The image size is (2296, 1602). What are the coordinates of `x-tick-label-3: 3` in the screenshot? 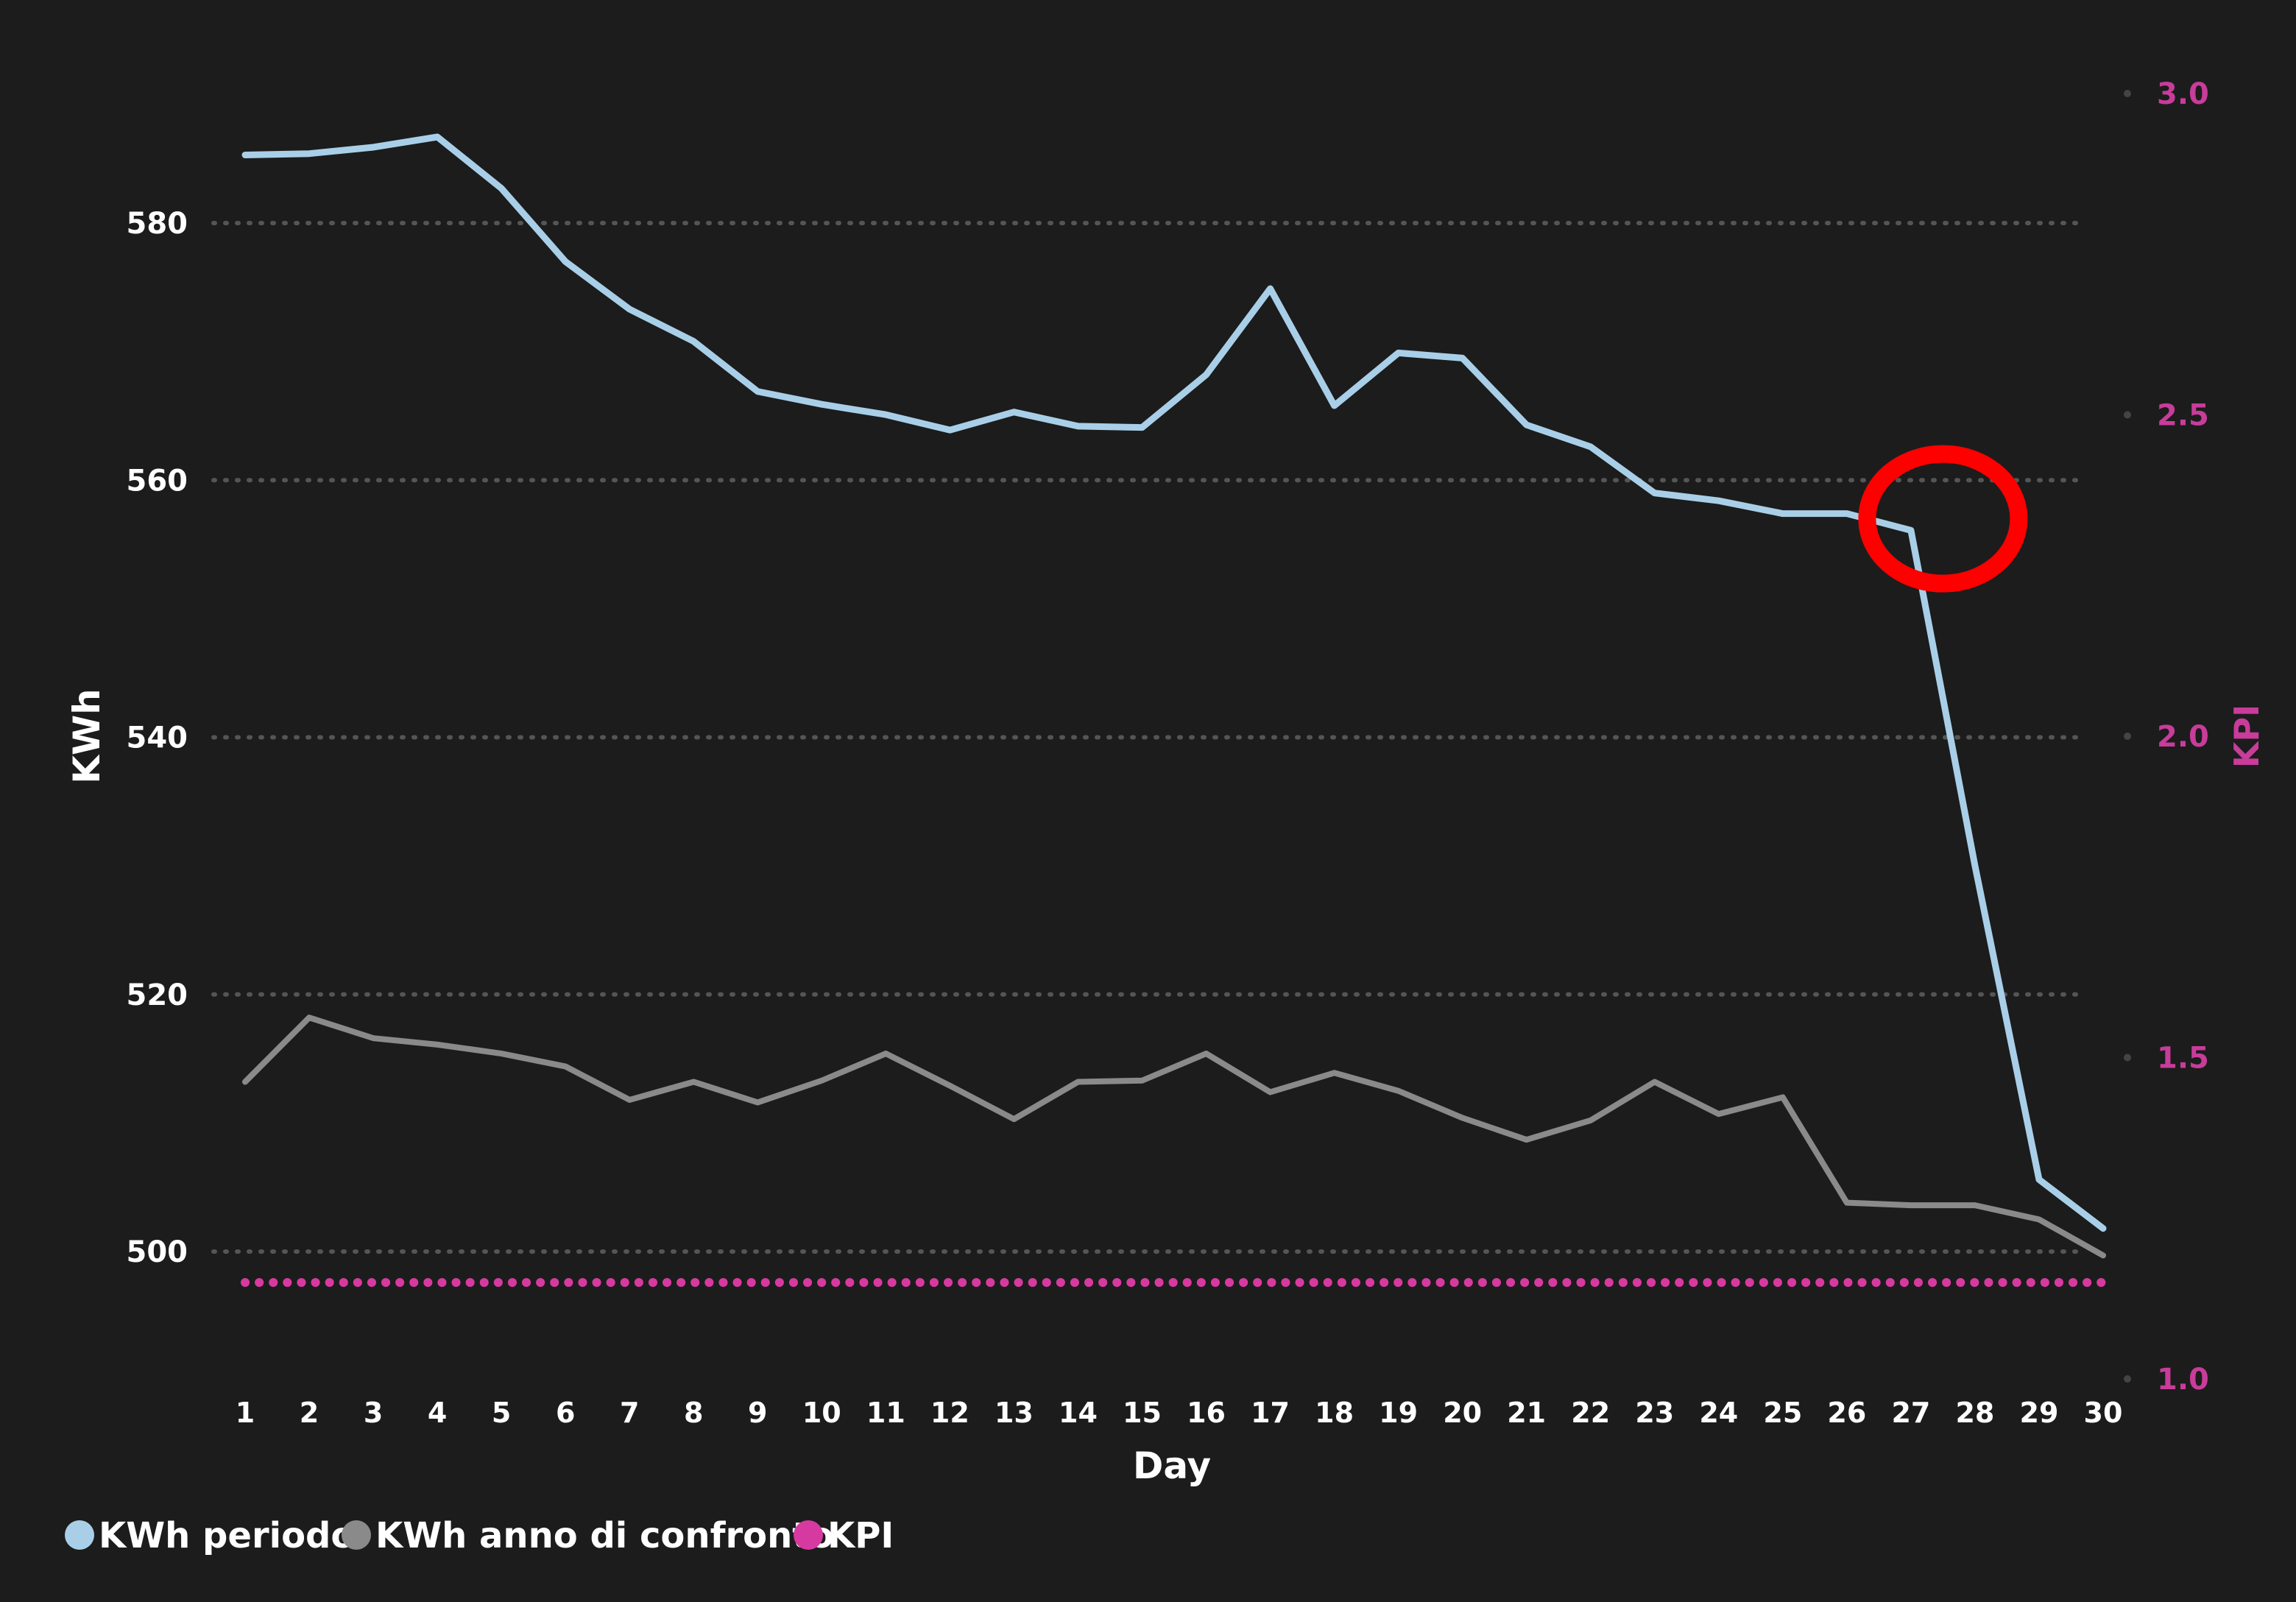 It's located at (374, 1413).